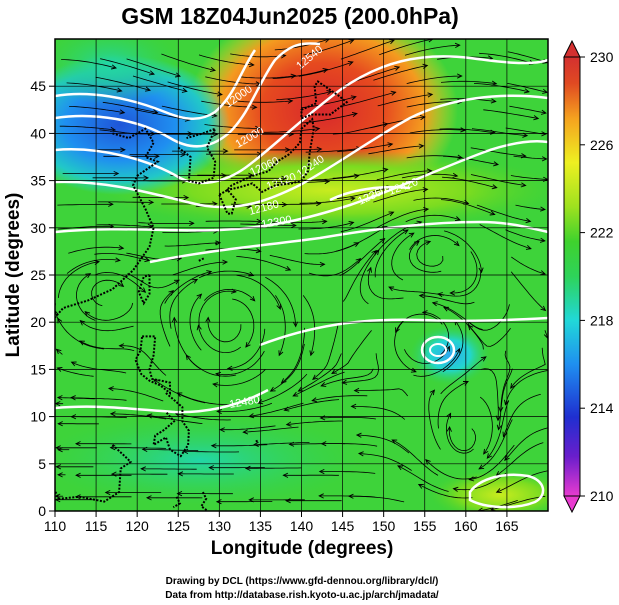 This screenshot has width=619, height=605. What do you see at coordinates (384, 526) in the screenshot?
I see `x-tick-label: 150` at bounding box center [384, 526].